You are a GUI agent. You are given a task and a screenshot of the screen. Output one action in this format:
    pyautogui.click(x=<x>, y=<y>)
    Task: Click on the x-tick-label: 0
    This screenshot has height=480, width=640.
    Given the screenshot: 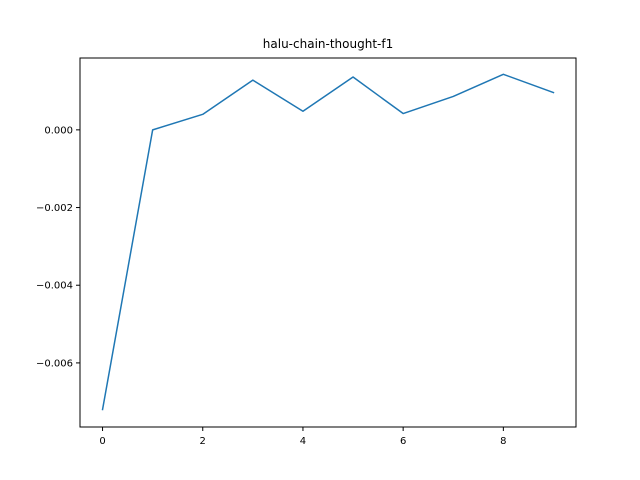 What is the action you would take?
    pyautogui.click(x=102, y=441)
    